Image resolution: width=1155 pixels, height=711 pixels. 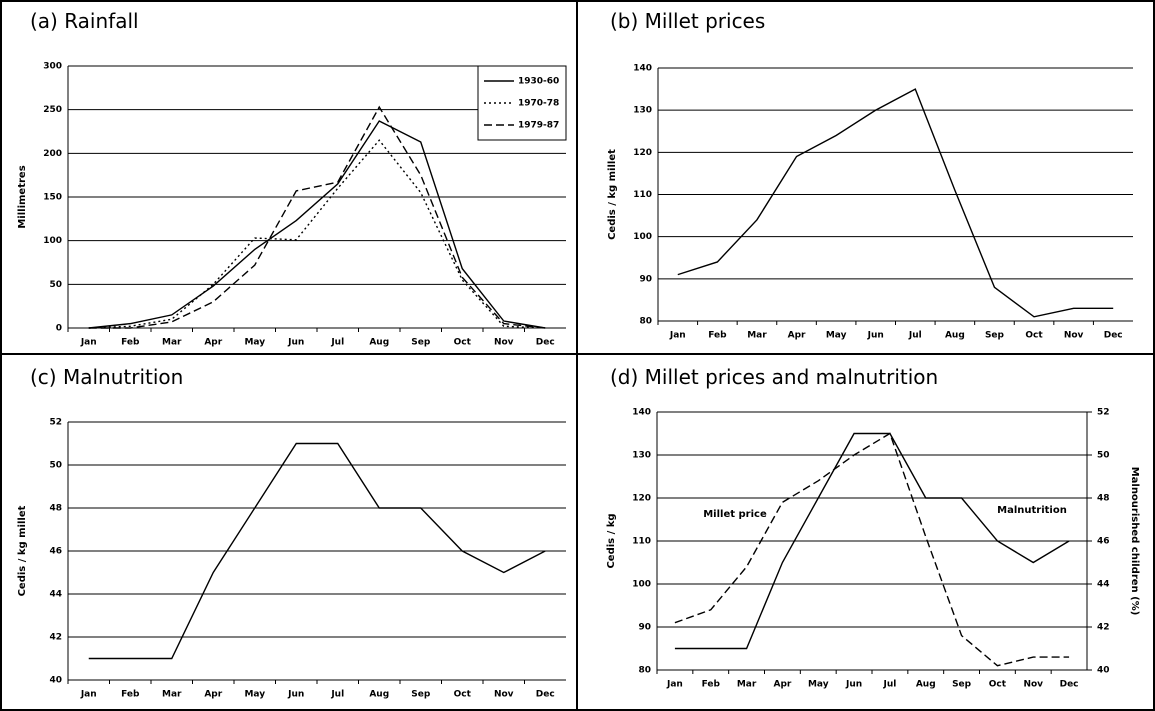 I want to click on y-tick-label: 44, so click(x=55, y=595).